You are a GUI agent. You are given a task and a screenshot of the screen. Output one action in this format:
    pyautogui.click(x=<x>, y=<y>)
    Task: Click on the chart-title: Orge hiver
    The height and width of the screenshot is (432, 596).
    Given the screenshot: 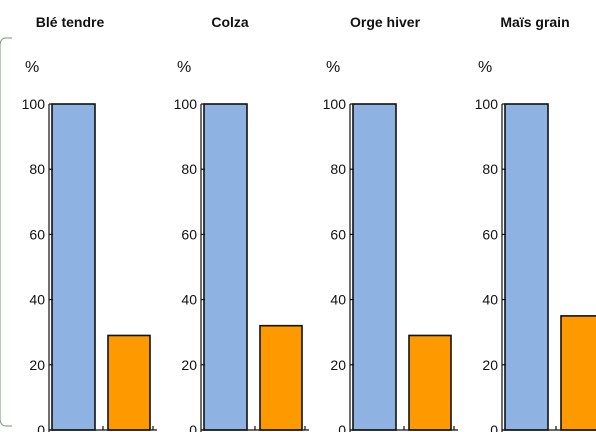 What is the action you would take?
    pyautogui.click(x=385, y=22)
    